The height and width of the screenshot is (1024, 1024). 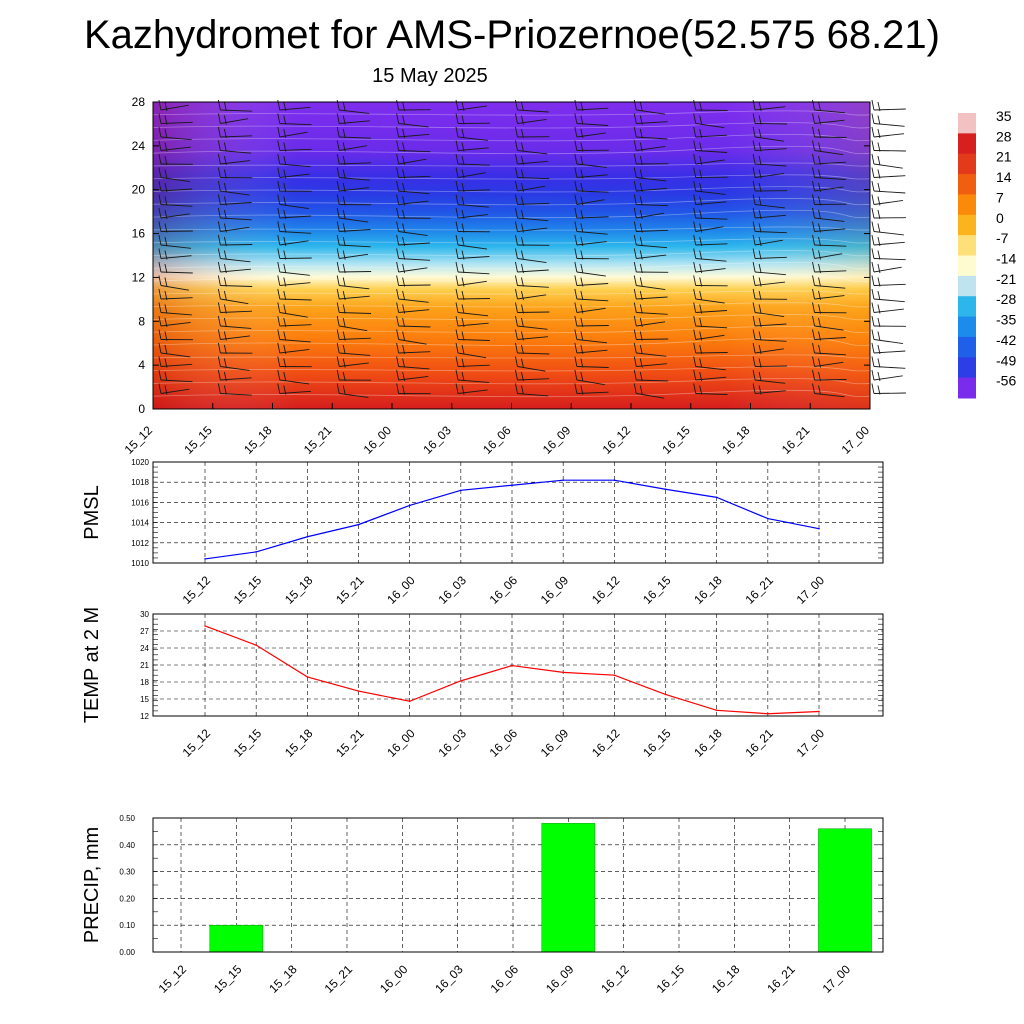 What do you see at coordinates (511, 113) in the screenshot?
I see `isotherm-line` at bounding box center [511, 113].